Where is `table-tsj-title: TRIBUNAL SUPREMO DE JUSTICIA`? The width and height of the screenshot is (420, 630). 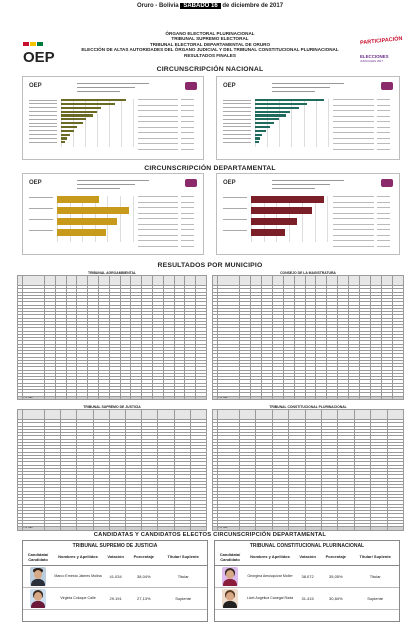 table-tsj-title: TRIBUNAL SUPREMO DE JUSTICIA is located at coordinates (112, 407).